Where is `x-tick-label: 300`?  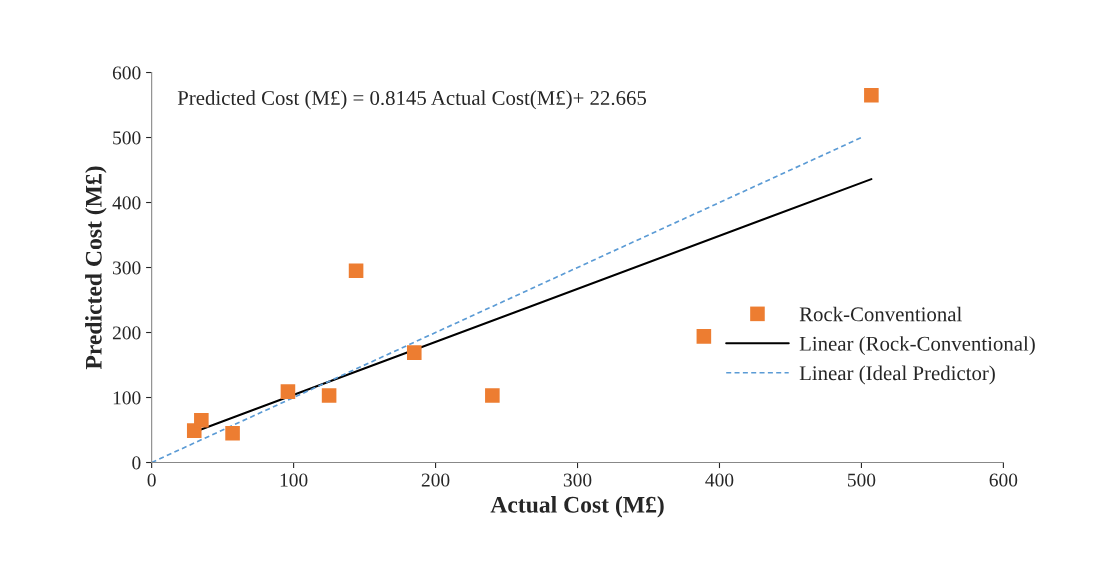
x-tick-label: 300 is located at coordinates (577, 480).